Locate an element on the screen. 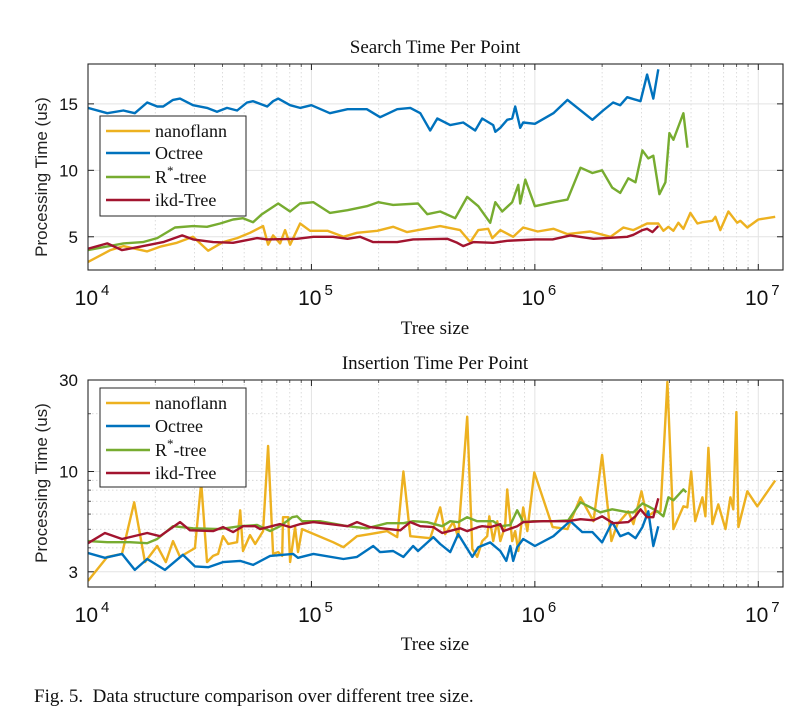 The width and height of the screenshot is (798, 726). chart-title: Insertion Time Per Point is located at coordinates (435, 363).